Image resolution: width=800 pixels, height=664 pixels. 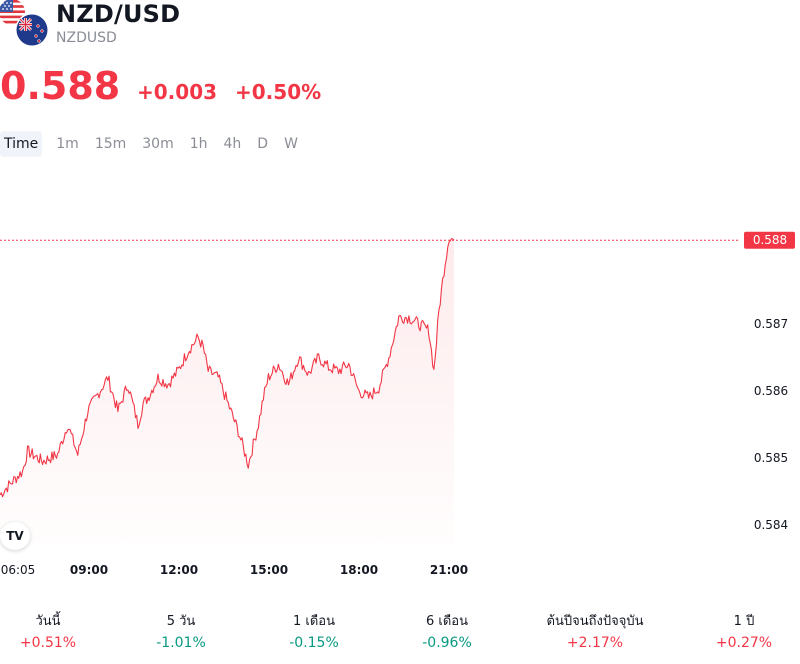 What do you see at coordinates (181, 621) in the screenshot?
I see `perf-label: 5 วัน` at bounding box center [181, 621].